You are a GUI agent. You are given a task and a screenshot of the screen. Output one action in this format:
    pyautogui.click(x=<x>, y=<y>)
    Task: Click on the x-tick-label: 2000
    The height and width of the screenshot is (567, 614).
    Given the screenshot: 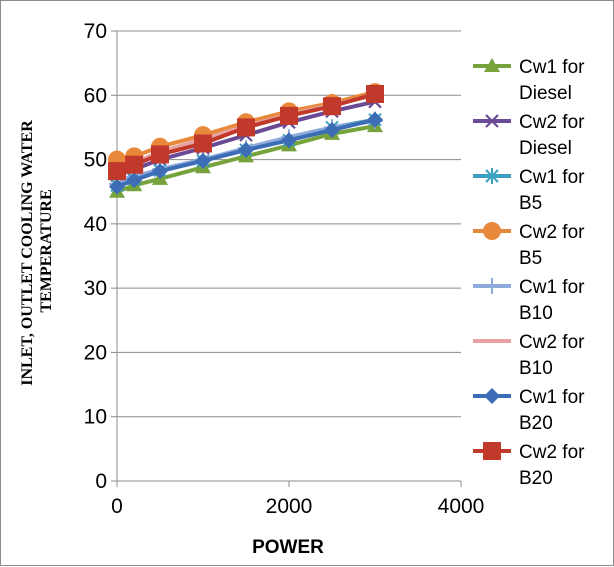 What is the action you would take?
    pyautogui.click(x=289, y=506)
    